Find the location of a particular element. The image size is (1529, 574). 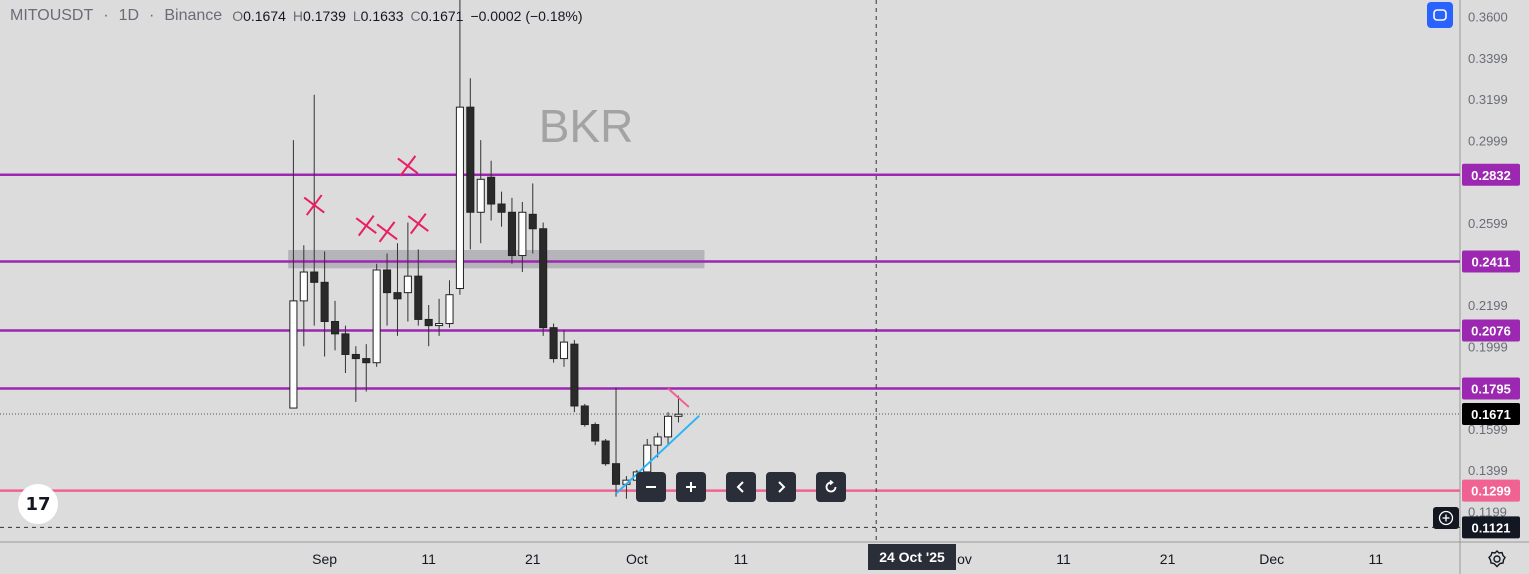

high-value: 0.1739 is located at coordinates (324, 16).